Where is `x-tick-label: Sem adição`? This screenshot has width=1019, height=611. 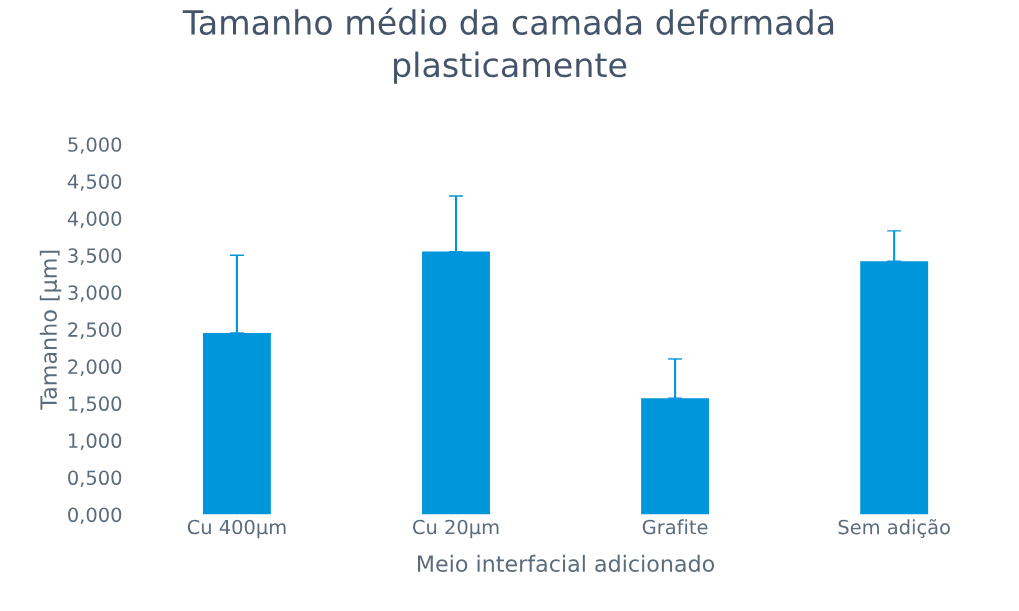 x-tick-label: Sem adição is located at coordinates (894, 528).